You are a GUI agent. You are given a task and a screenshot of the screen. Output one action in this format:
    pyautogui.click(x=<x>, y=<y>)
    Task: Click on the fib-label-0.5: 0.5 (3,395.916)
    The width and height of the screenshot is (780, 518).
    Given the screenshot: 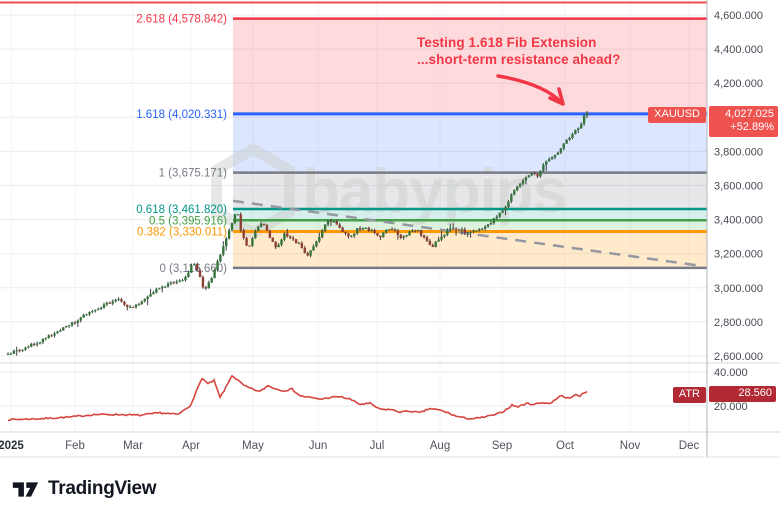 What is the action you would take?
    pyautogui.click(x=188, y=221)
    